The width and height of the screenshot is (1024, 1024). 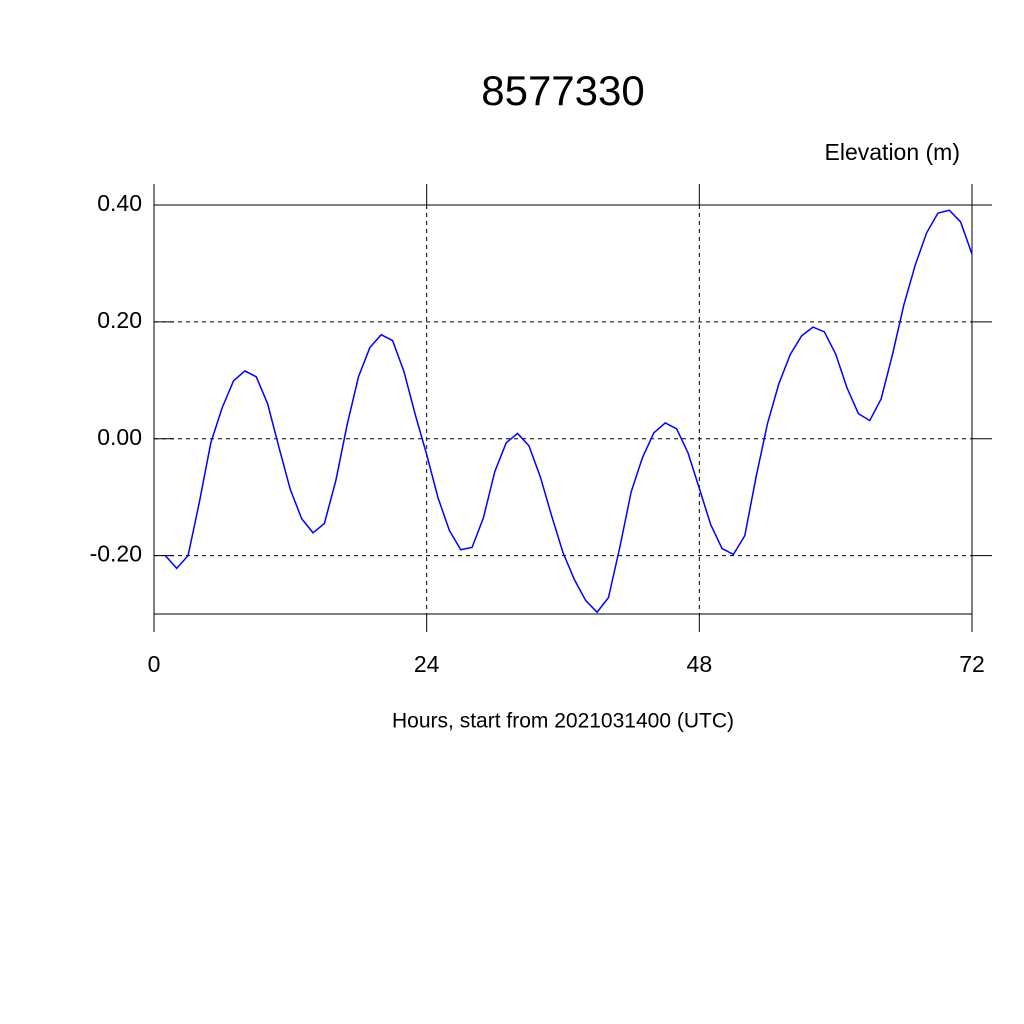 I want to click on x-axis-label: Hours, start from 2021031400 (UTC), so click(x=563, y=721).